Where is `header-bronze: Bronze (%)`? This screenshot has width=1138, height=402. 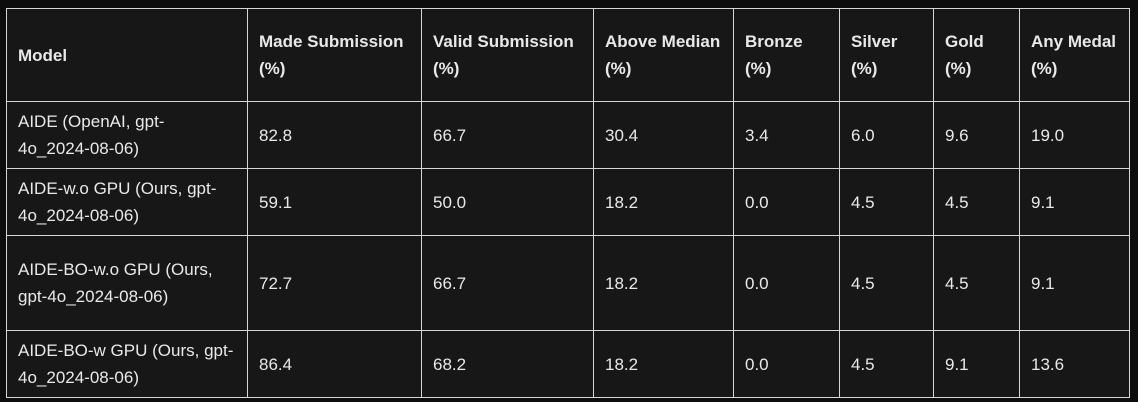
header-bronze: Bronze (%) is located at coordinates (786, 55).